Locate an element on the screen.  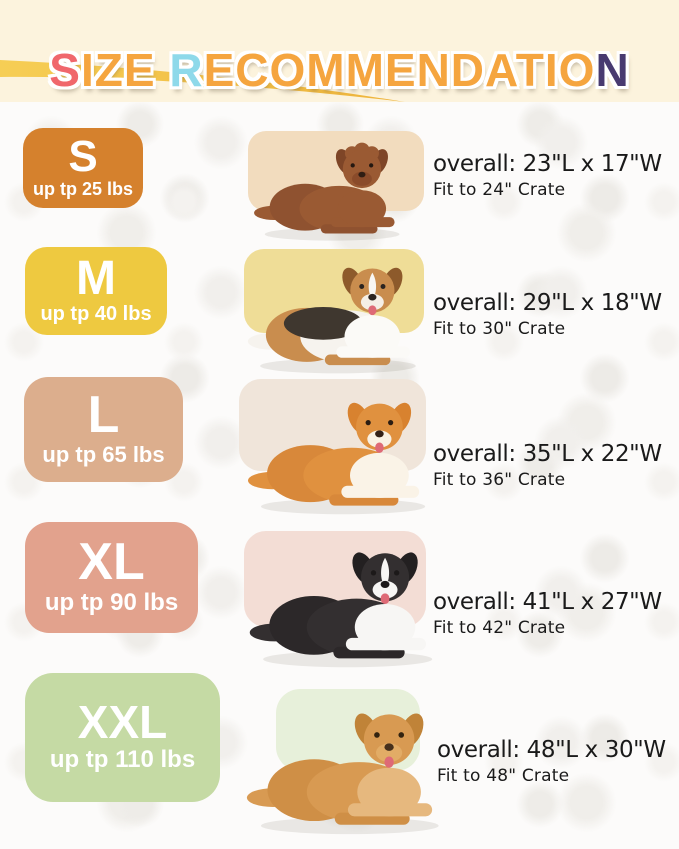
size-badge-l: L up tp 65 lbs is located at coordinates (103, 429).